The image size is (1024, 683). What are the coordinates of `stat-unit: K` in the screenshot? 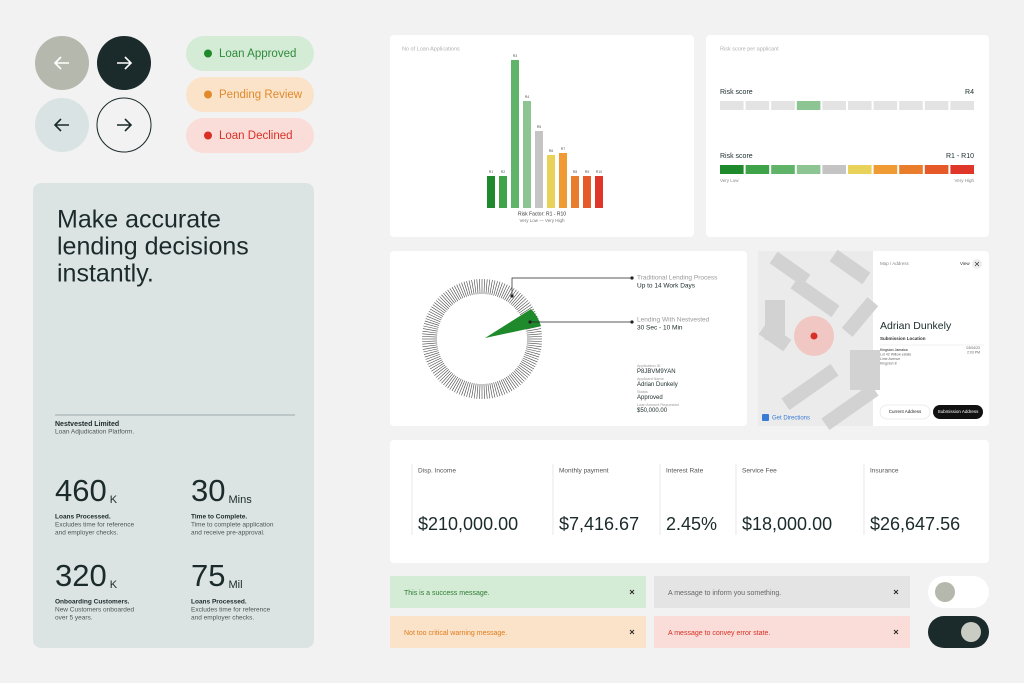 It's located at (114, 500).